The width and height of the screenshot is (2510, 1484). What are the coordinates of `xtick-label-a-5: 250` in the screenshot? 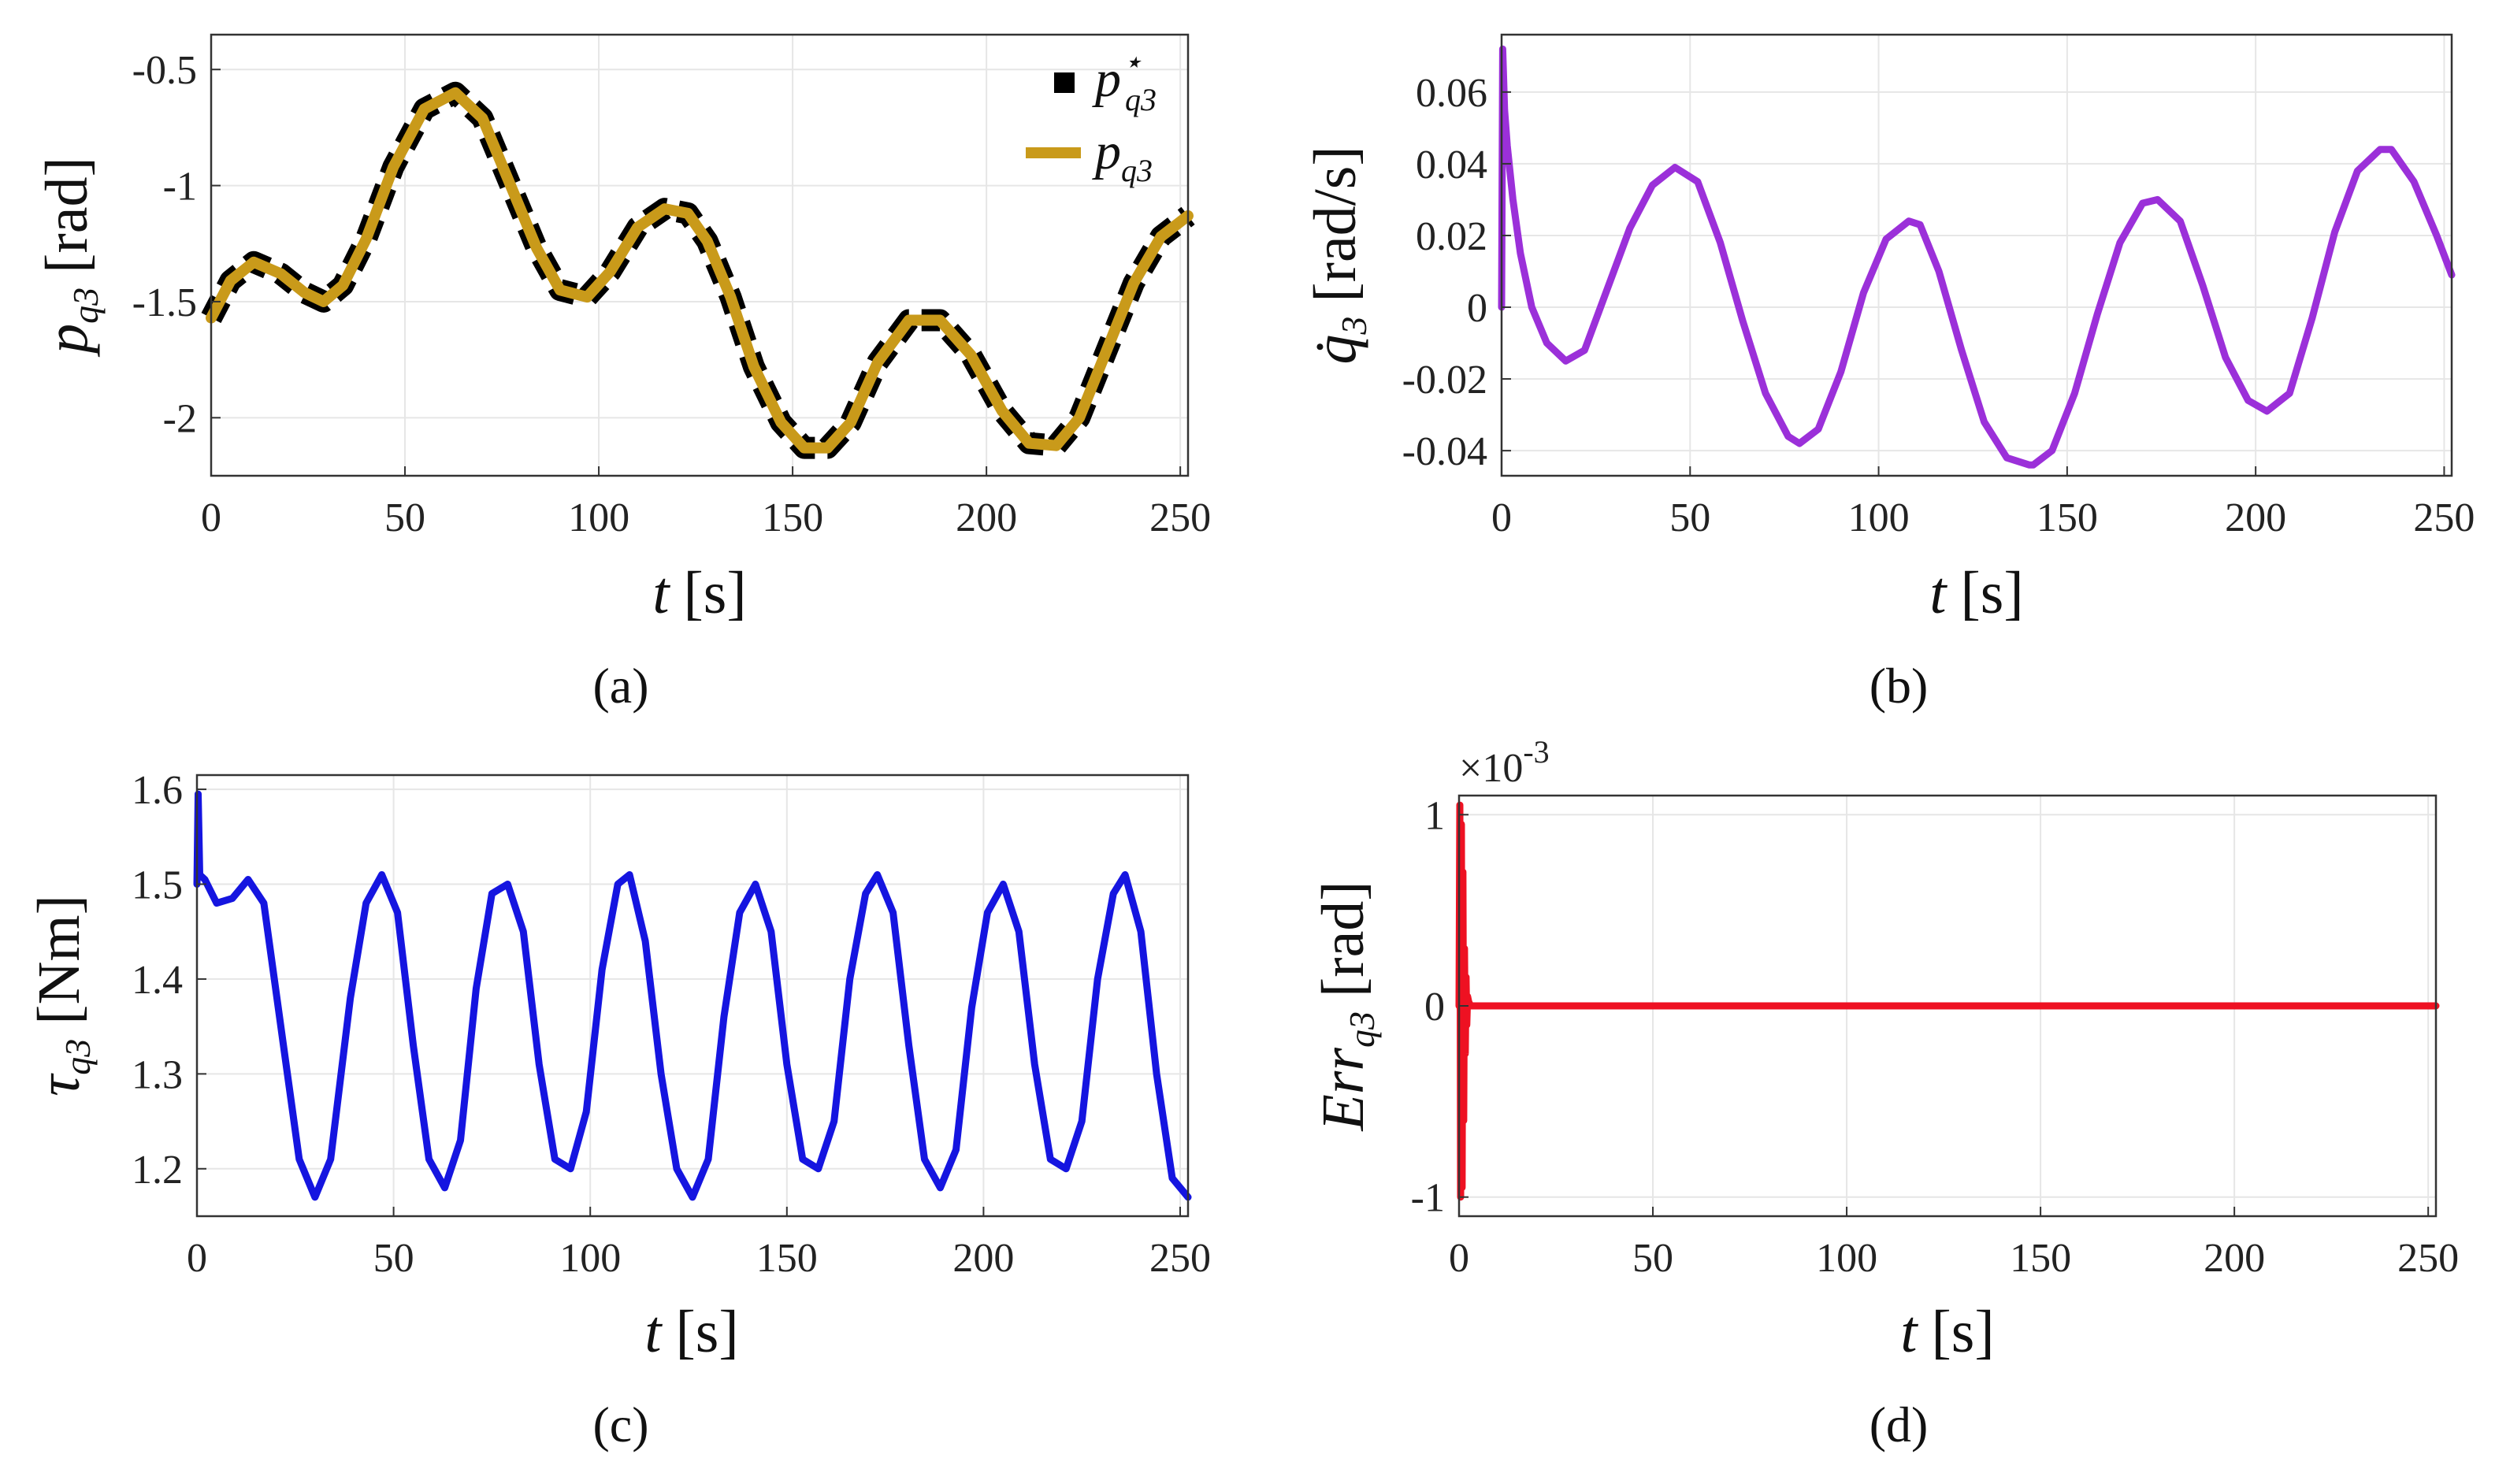 It's located at (1180, 517).